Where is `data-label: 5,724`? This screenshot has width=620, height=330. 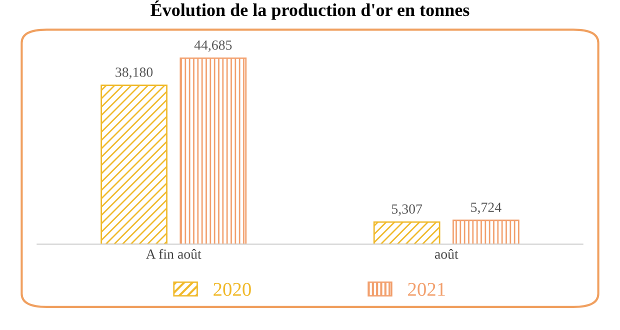
data-label: 5,724 is located at coordinates (486, 208).